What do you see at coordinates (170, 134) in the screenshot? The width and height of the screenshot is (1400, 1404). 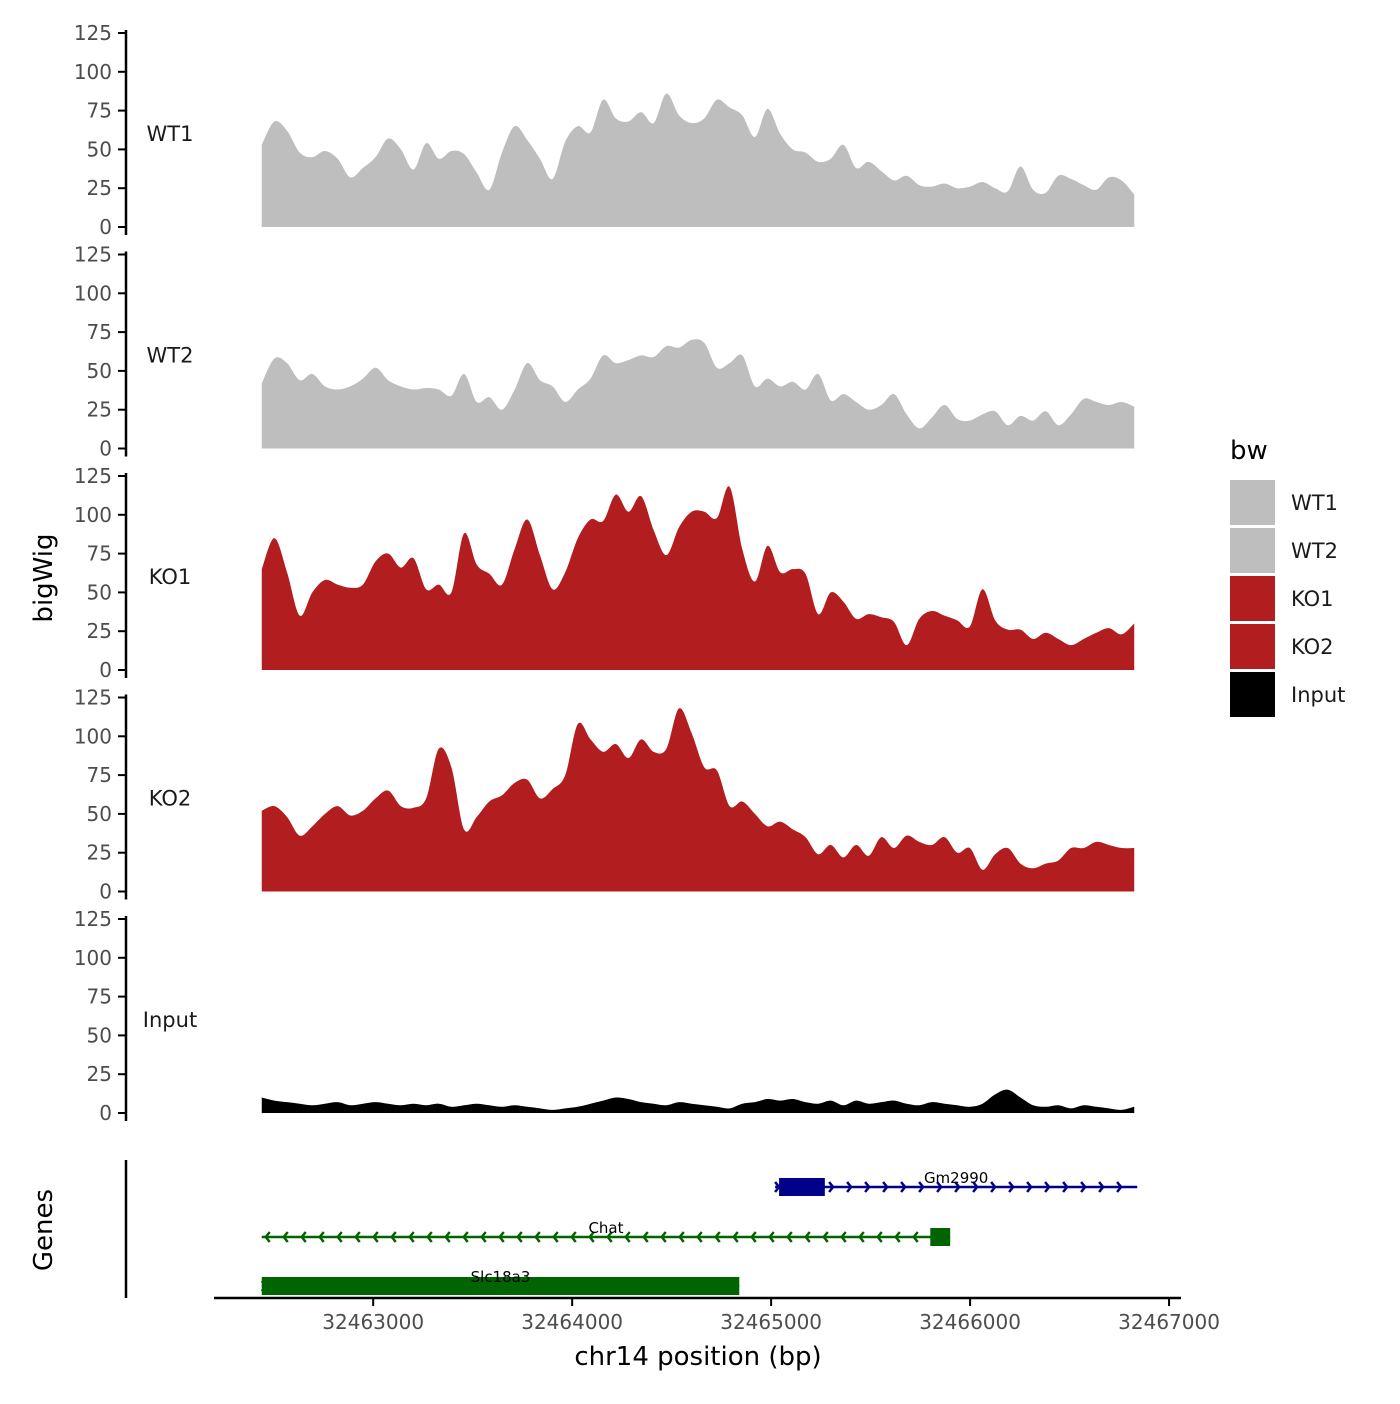 I see `track-label: WT1` at bounding box center [170, 134].